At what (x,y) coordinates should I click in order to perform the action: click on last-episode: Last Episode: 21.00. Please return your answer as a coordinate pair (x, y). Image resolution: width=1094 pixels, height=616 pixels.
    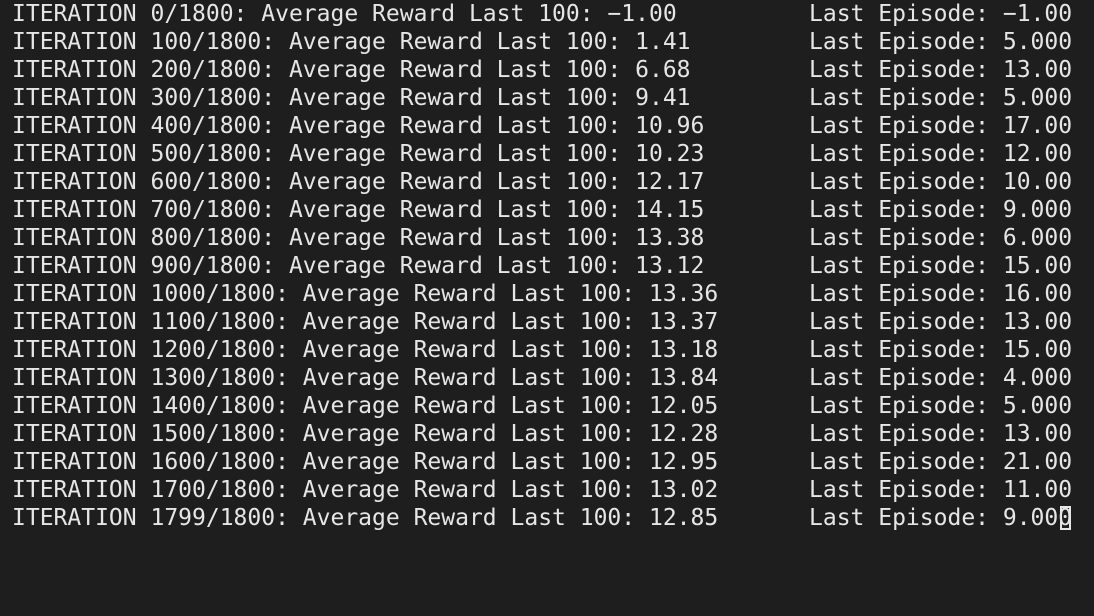
    Looking at the image, I should click on (941, 462).